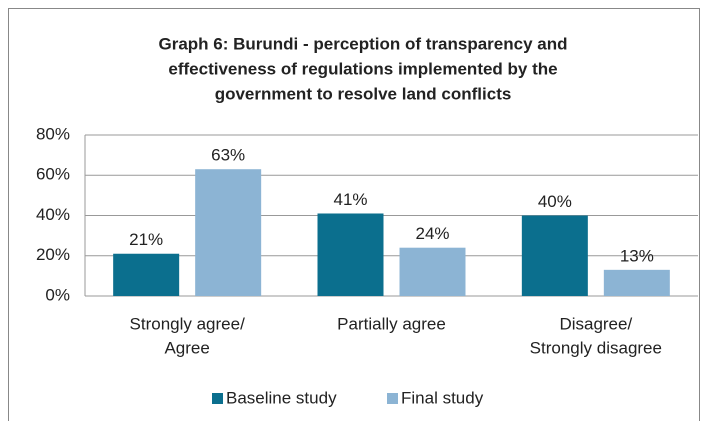 The width and height of the screenshot is (704, 421). What do you see at coordinates (53, 174) in the screenshot?
I see `y-tick-label: 60%` at bounding box center [53, 174].